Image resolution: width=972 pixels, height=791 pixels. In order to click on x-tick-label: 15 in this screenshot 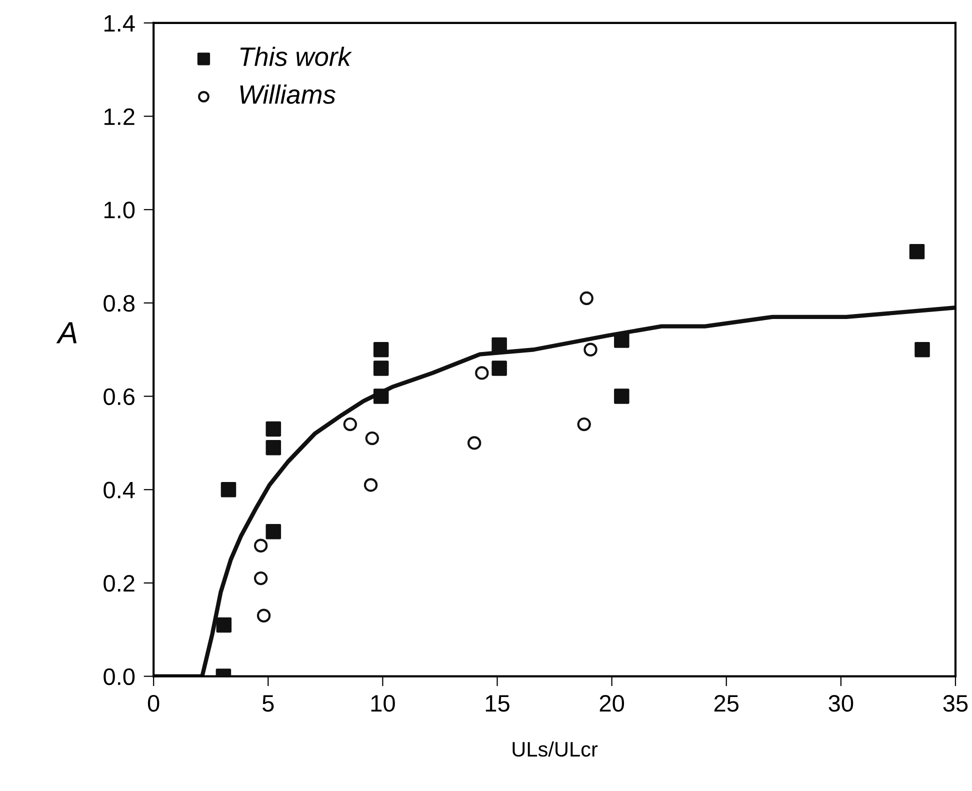, I will do `click(498, 703)`.